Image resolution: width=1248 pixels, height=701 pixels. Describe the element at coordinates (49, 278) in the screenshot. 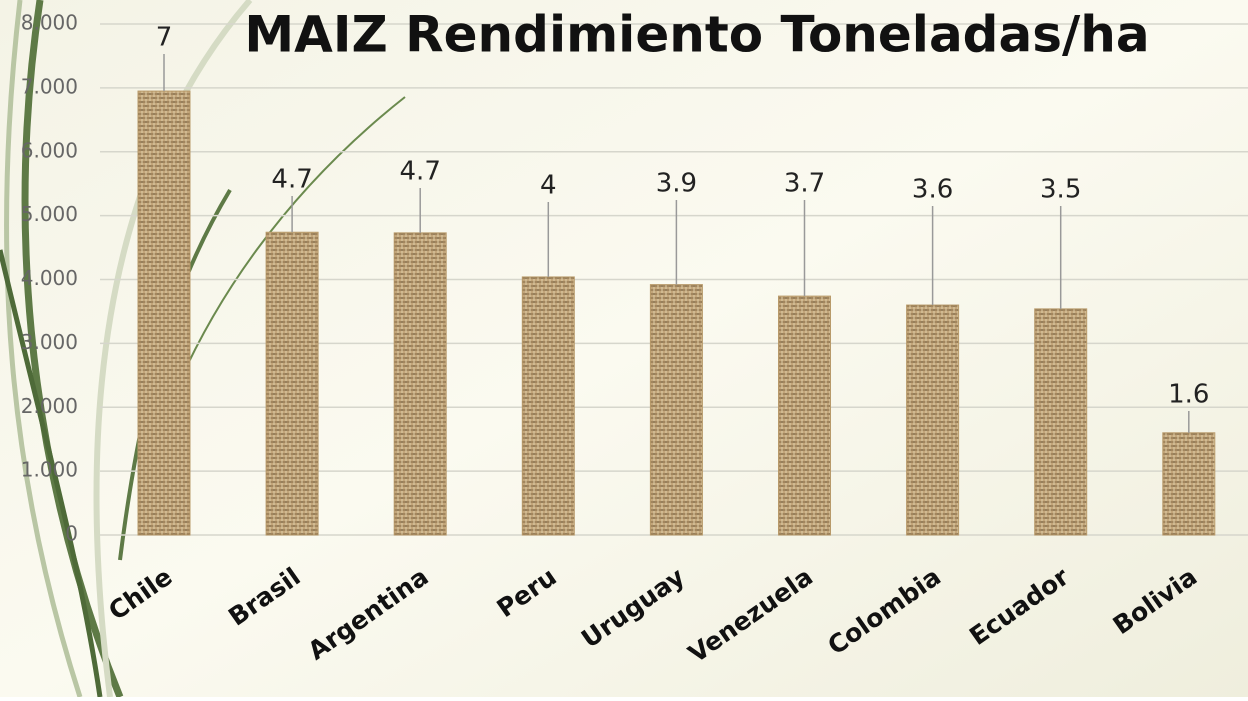

I see `y-tick-label: 4.000` at that location.